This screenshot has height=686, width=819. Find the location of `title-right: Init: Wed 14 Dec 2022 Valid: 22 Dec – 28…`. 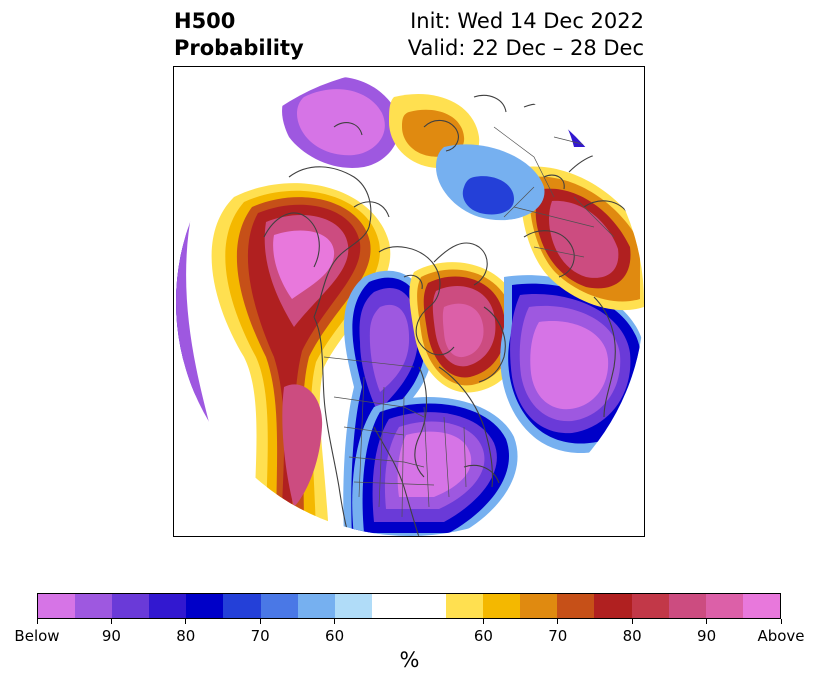

title-right: Init: Wed 14 Dec 2022 Valid: 22 Dec – 28… is located at coordinates (526, 35).